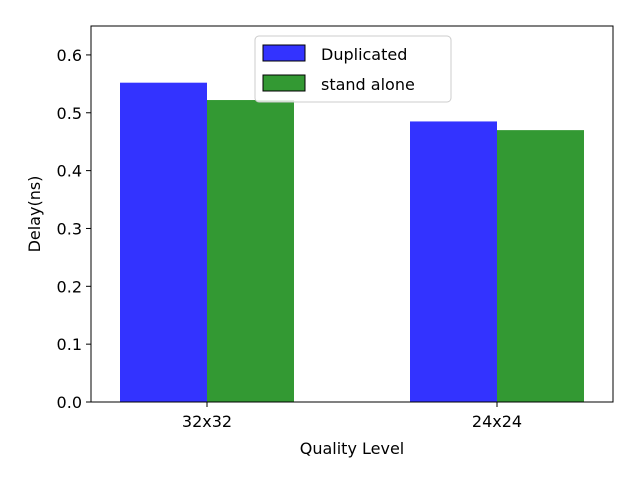 Image resolution: width=640 pixels, height=480 pixels. I want to click on y-tick-label: 0.3, so click(69, 228).